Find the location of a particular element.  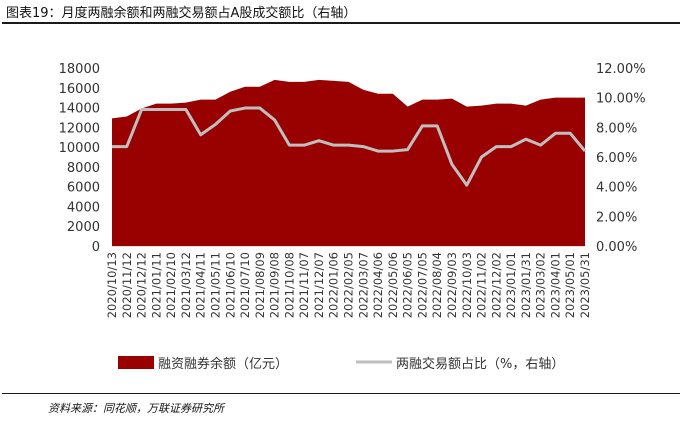

x-axis-tick-label: 2023/05/31 is located at coordinates (585, 285).